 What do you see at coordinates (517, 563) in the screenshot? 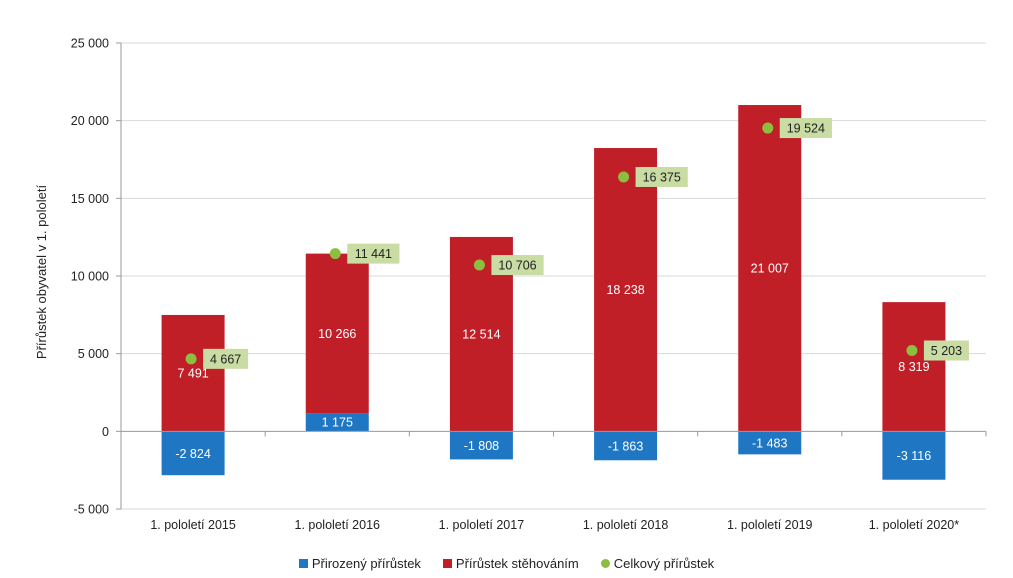
I see `legend-label-migration: Přírůstek stěhováním` at bounding box center [517, 563].